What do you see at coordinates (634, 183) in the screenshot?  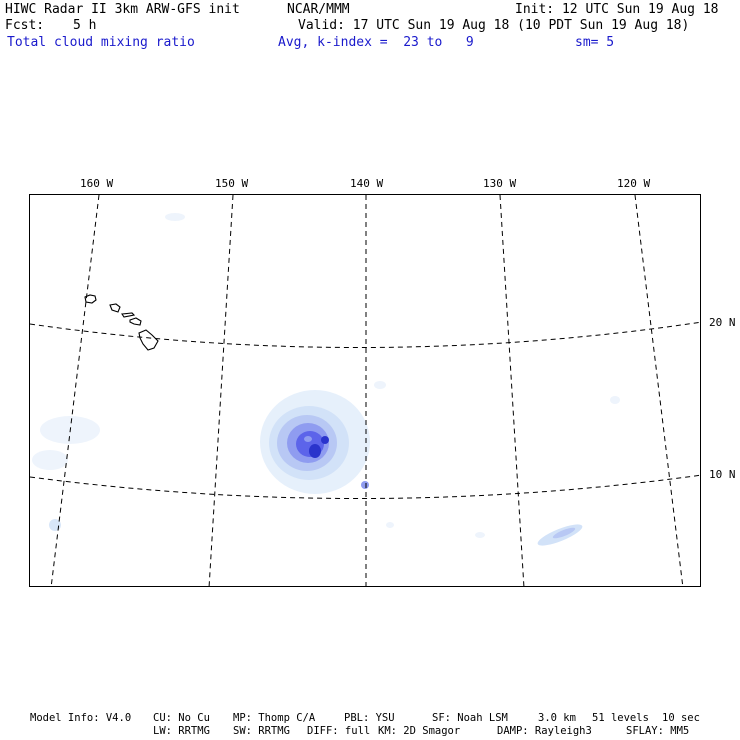 I see `longitude-label: 120 W` at bounding box center [634, 183].